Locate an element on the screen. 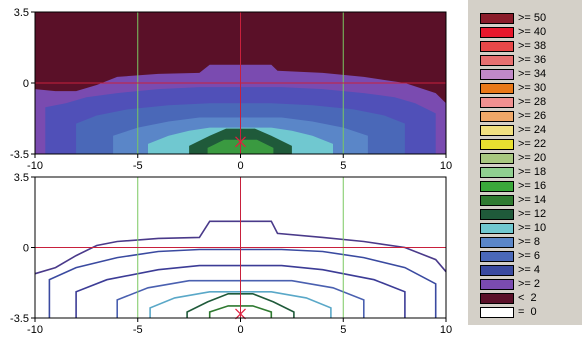 Image resolution: width=582 pixels, height=338 pixels. legend-label: >= 38 is located at coordinates (532, 46).